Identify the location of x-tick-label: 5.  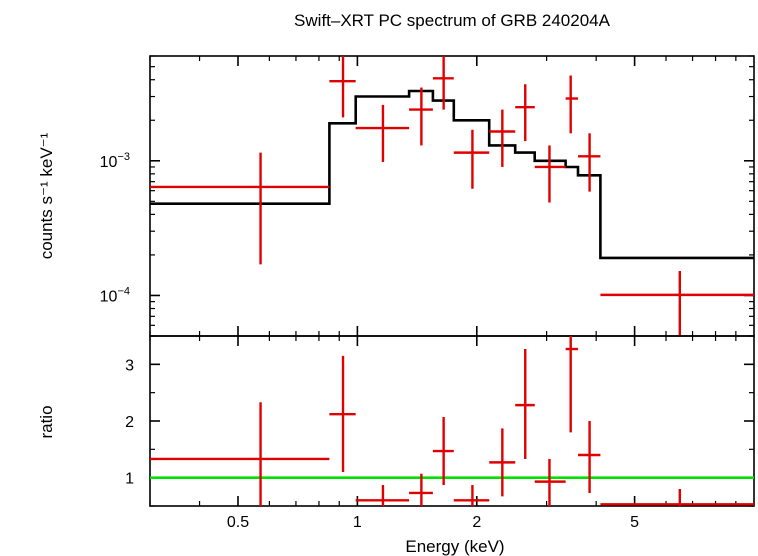
(634, 522).